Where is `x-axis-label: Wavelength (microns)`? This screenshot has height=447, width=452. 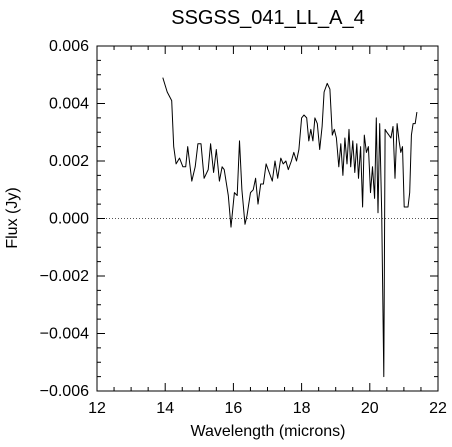
x-axis-label: Wavelength (microns) is located at coordinates (267, 431).